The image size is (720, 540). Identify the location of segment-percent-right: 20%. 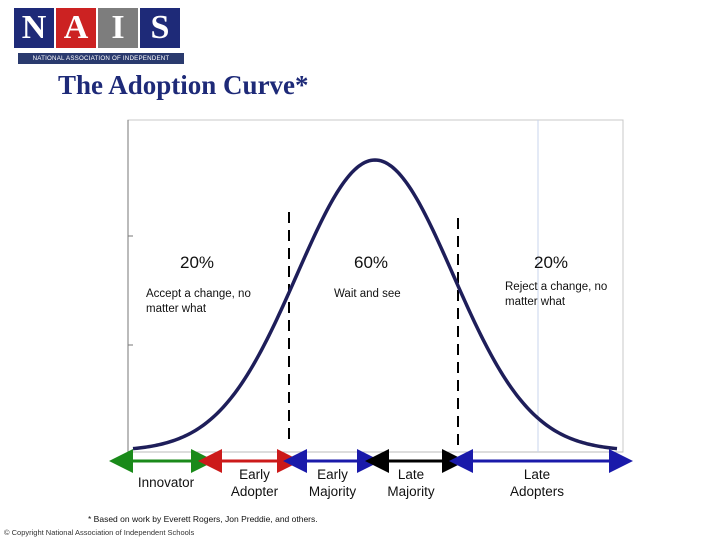
(551, 262).